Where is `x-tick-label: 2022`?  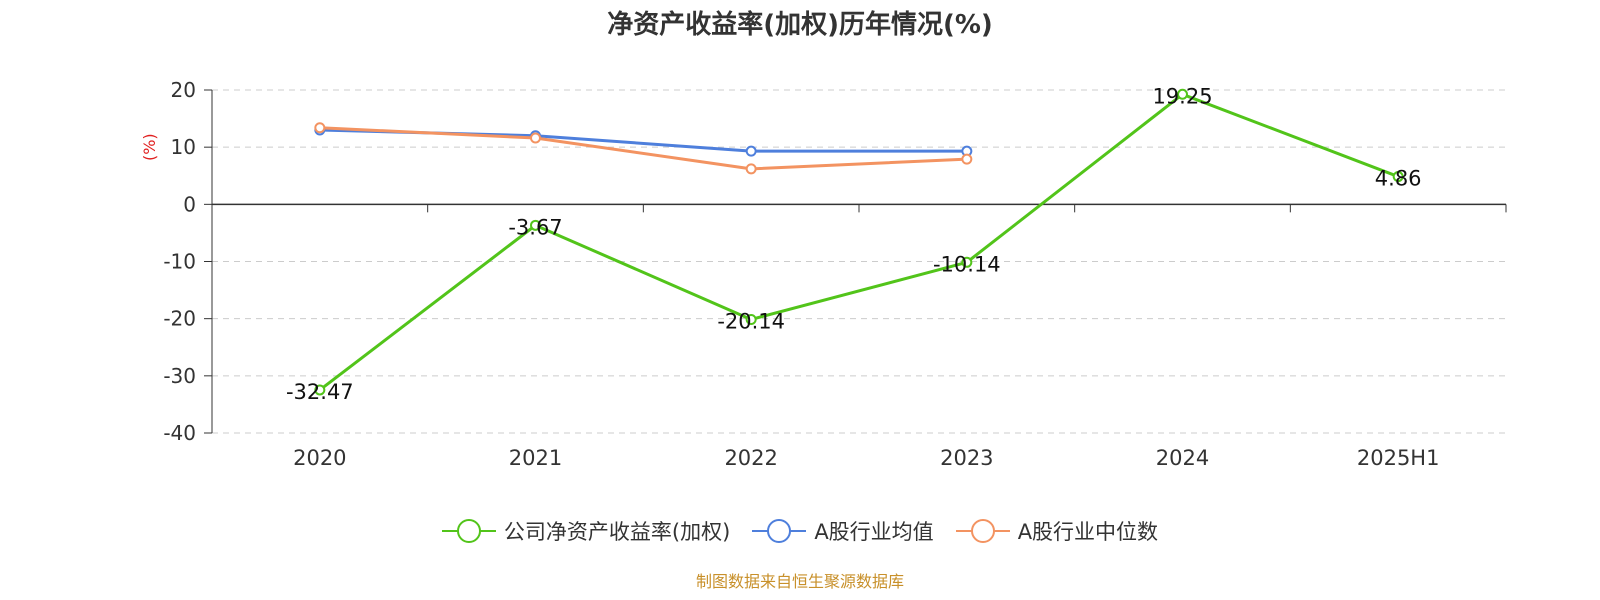
x-tick-label: 2022 is located at coordinates (750, 458).